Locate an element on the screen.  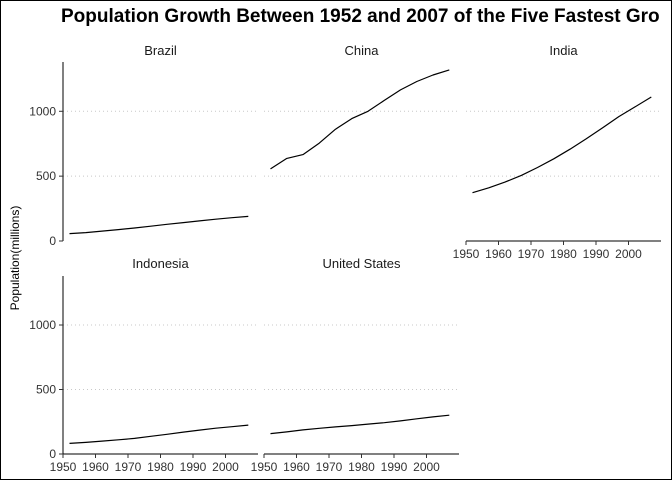
x-tick-label-indonesia-1950: 1950 is located at coordinates (63, 467).